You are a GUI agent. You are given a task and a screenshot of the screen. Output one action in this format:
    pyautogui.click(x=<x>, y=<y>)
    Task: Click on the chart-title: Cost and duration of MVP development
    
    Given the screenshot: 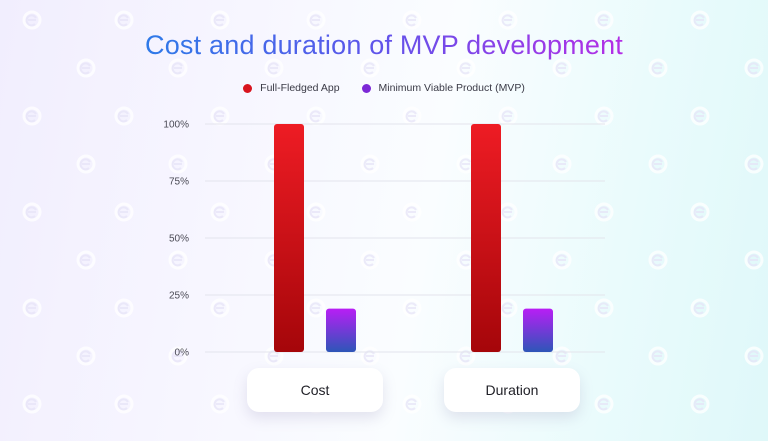 What is the action you would take?
    pyautogui.click(x=384, y=45)
    